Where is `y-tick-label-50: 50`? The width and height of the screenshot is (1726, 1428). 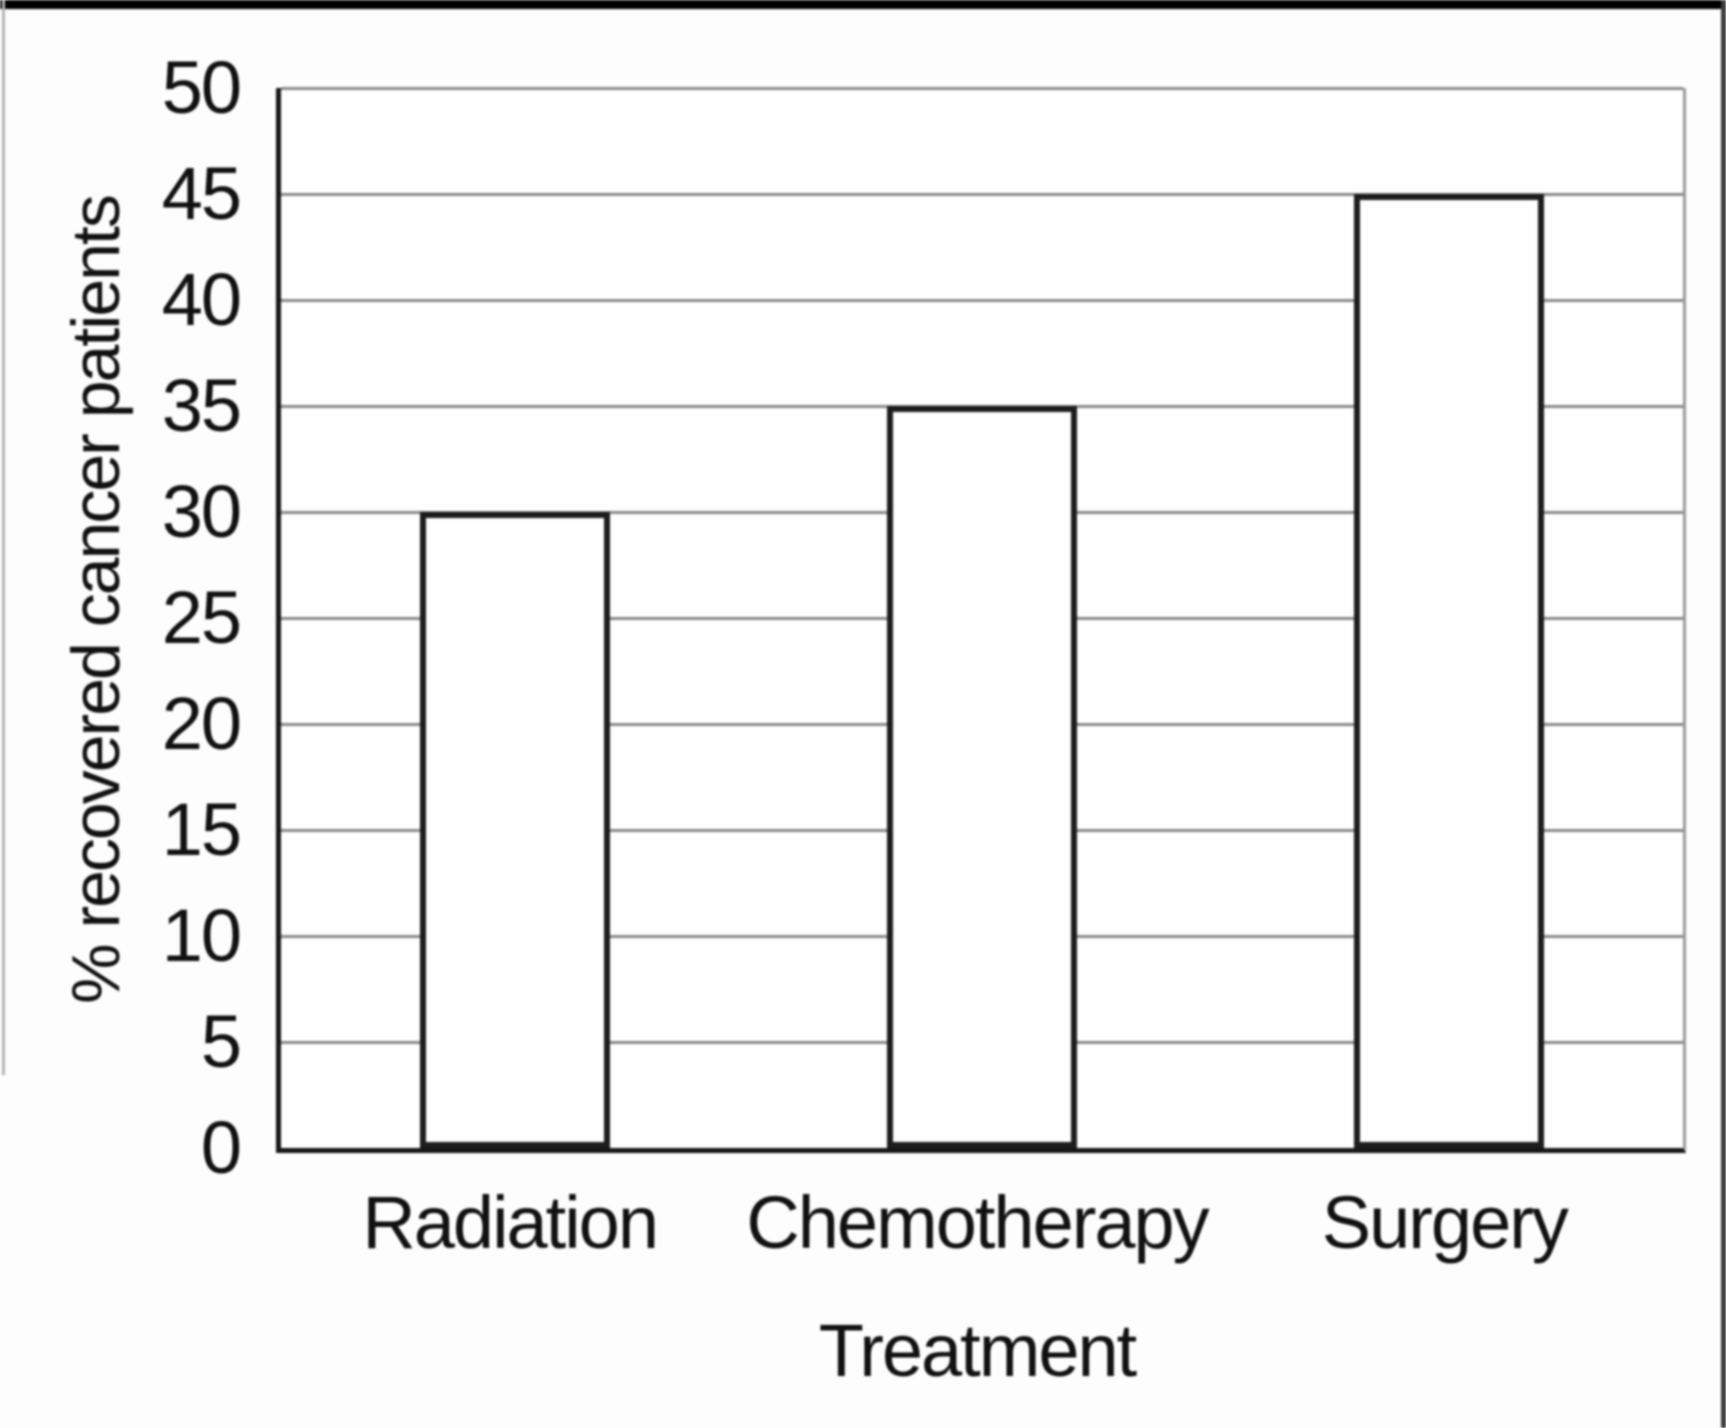
y-tick-label-50: 50 is located at coordinates (201, 87).